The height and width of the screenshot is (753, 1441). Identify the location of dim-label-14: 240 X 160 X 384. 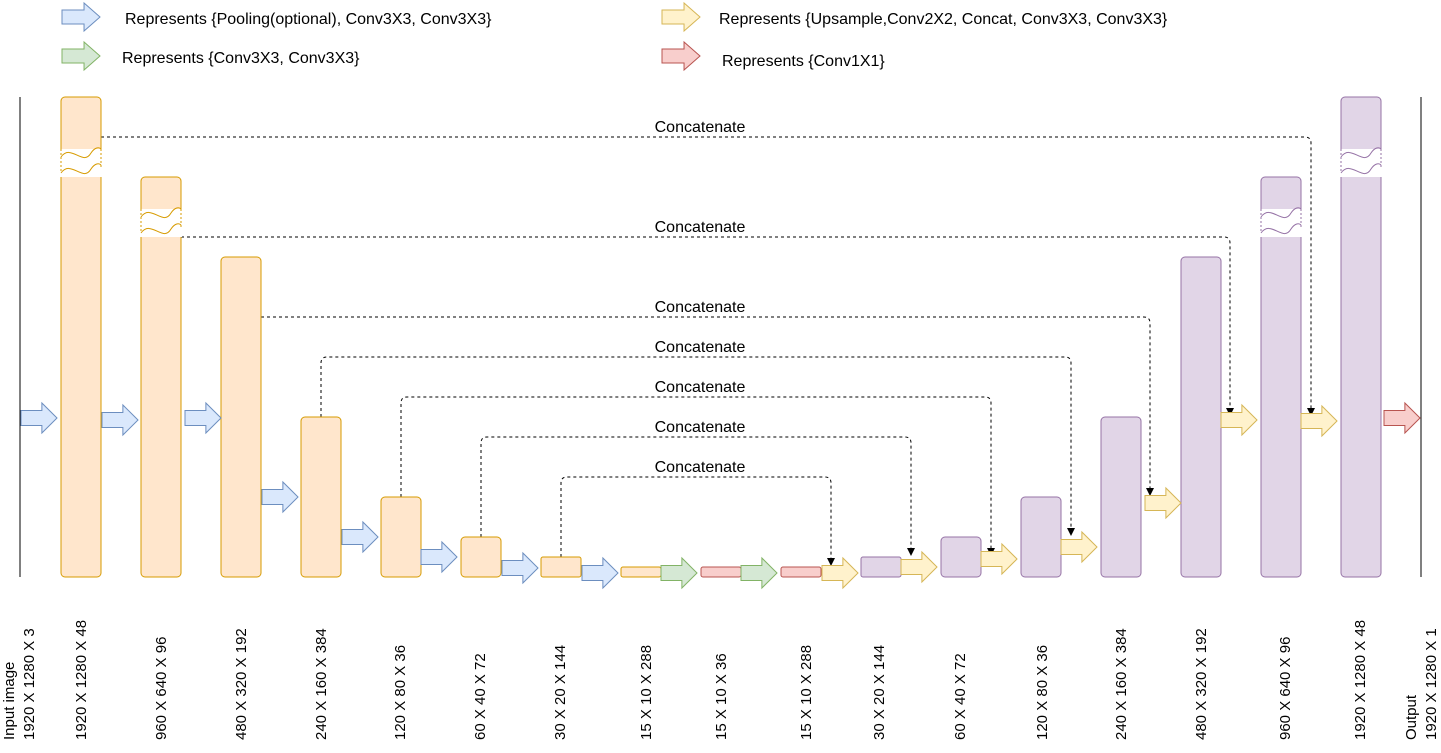
(1121, 684).